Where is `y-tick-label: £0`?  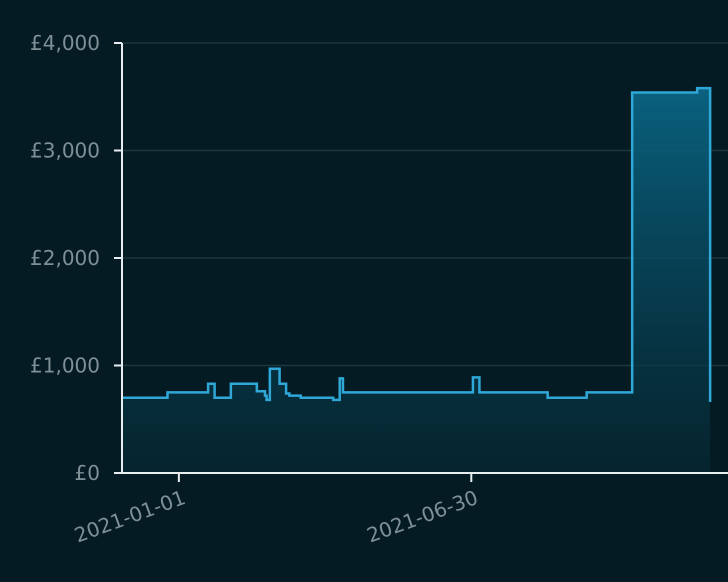 y-tick-label: £0 is located at coordinates (87, 473).